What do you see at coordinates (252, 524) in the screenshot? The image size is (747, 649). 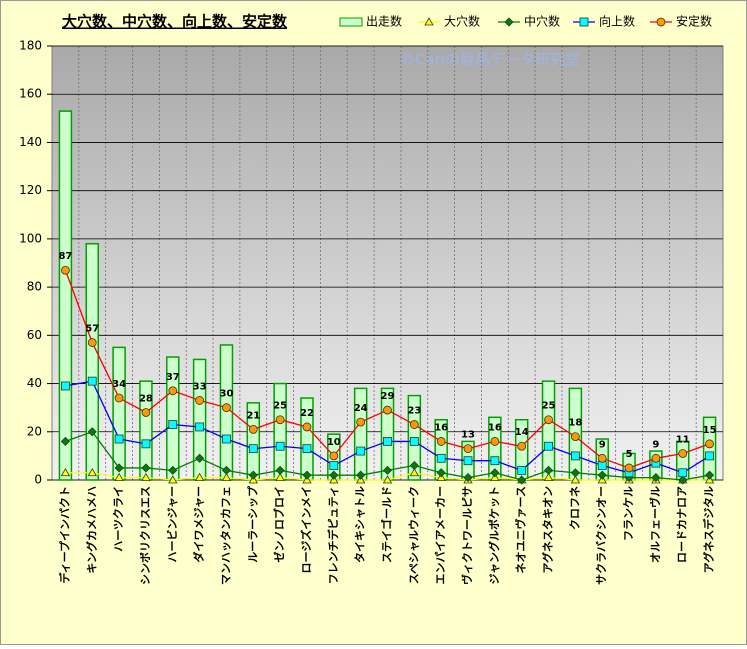 I see `x-tick-label: ルーラーシップ` at bounding box center [252, 524].